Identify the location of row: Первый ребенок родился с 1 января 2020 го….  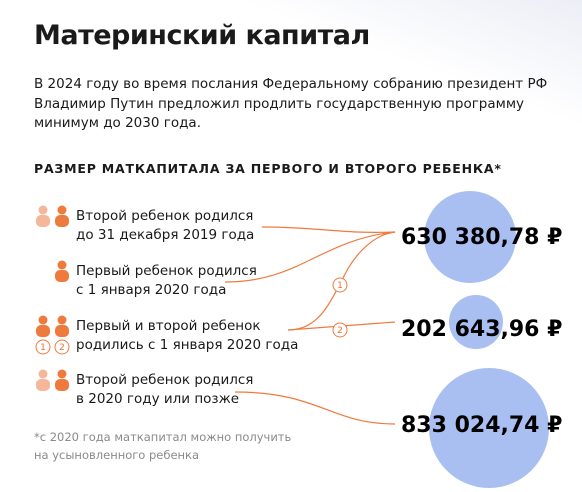
(166, 281).